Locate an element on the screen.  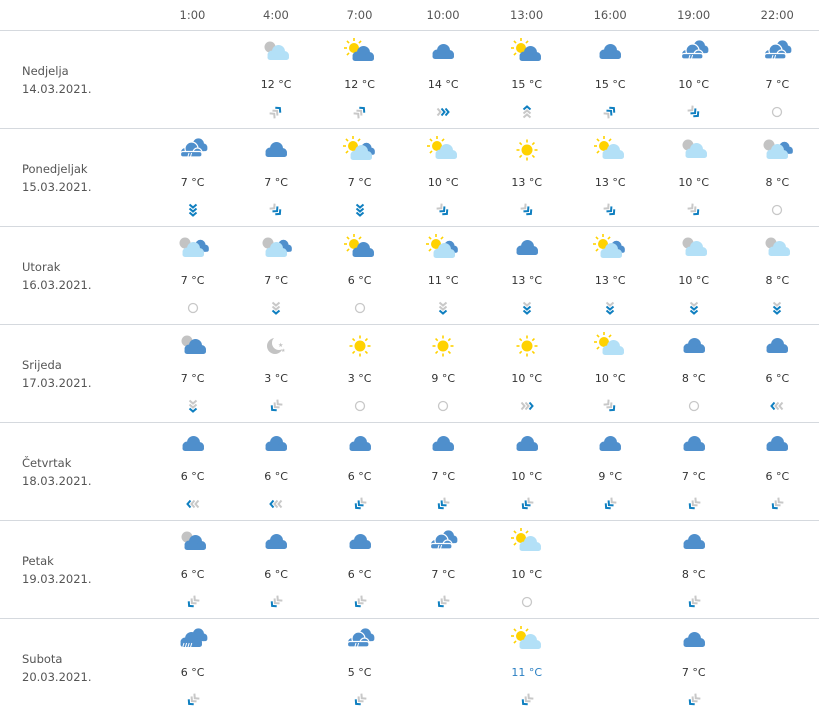
forecast-cell: ★ ★ 3 °C is located at coordinates (276, 373).